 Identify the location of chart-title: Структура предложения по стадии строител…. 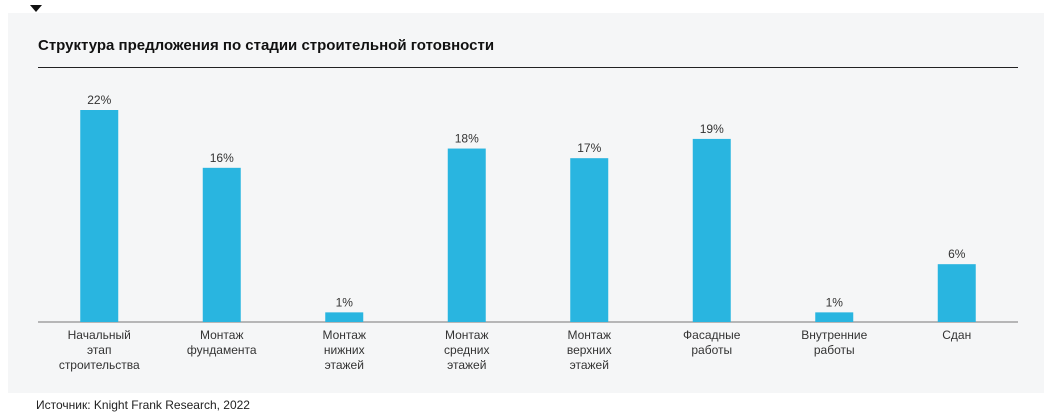
(266, 45).